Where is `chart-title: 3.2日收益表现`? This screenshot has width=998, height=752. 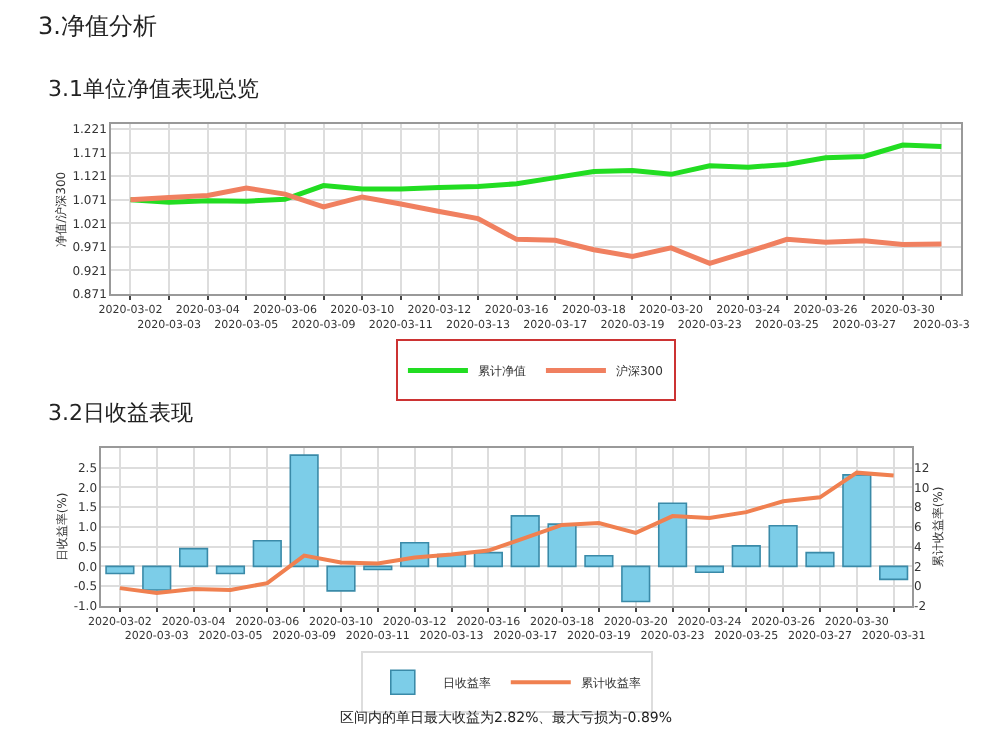 chart-title: 3.2日收益表现 is located at coordinates (120, 413).